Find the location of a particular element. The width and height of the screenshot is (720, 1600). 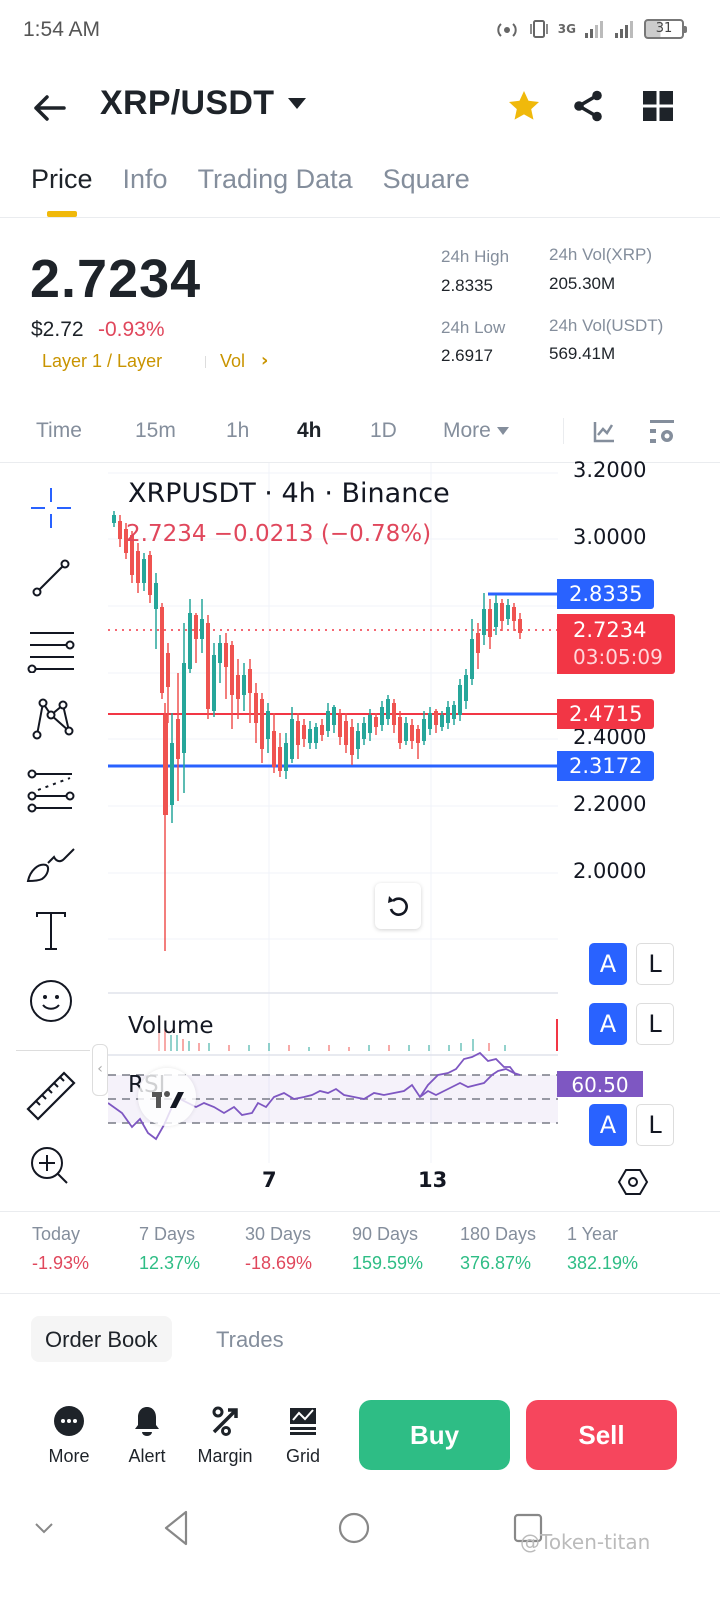

alert-action: Alert is located at coordinates (147, 1435).